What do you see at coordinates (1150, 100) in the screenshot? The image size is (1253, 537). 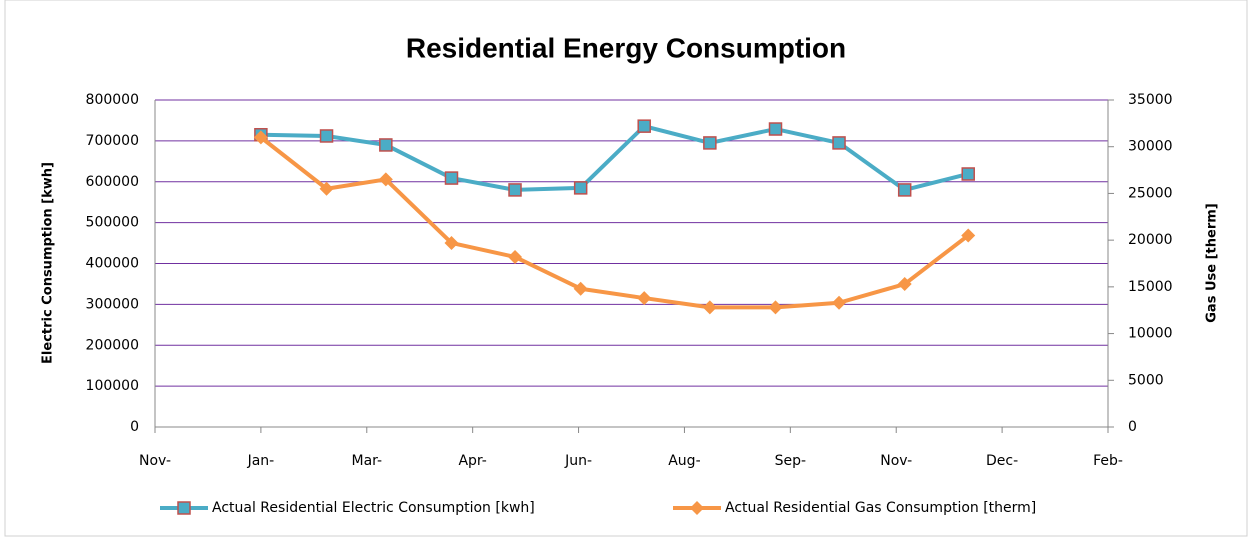 I see `y2-tick-label: 35000` at bounding box center [1150, 100].